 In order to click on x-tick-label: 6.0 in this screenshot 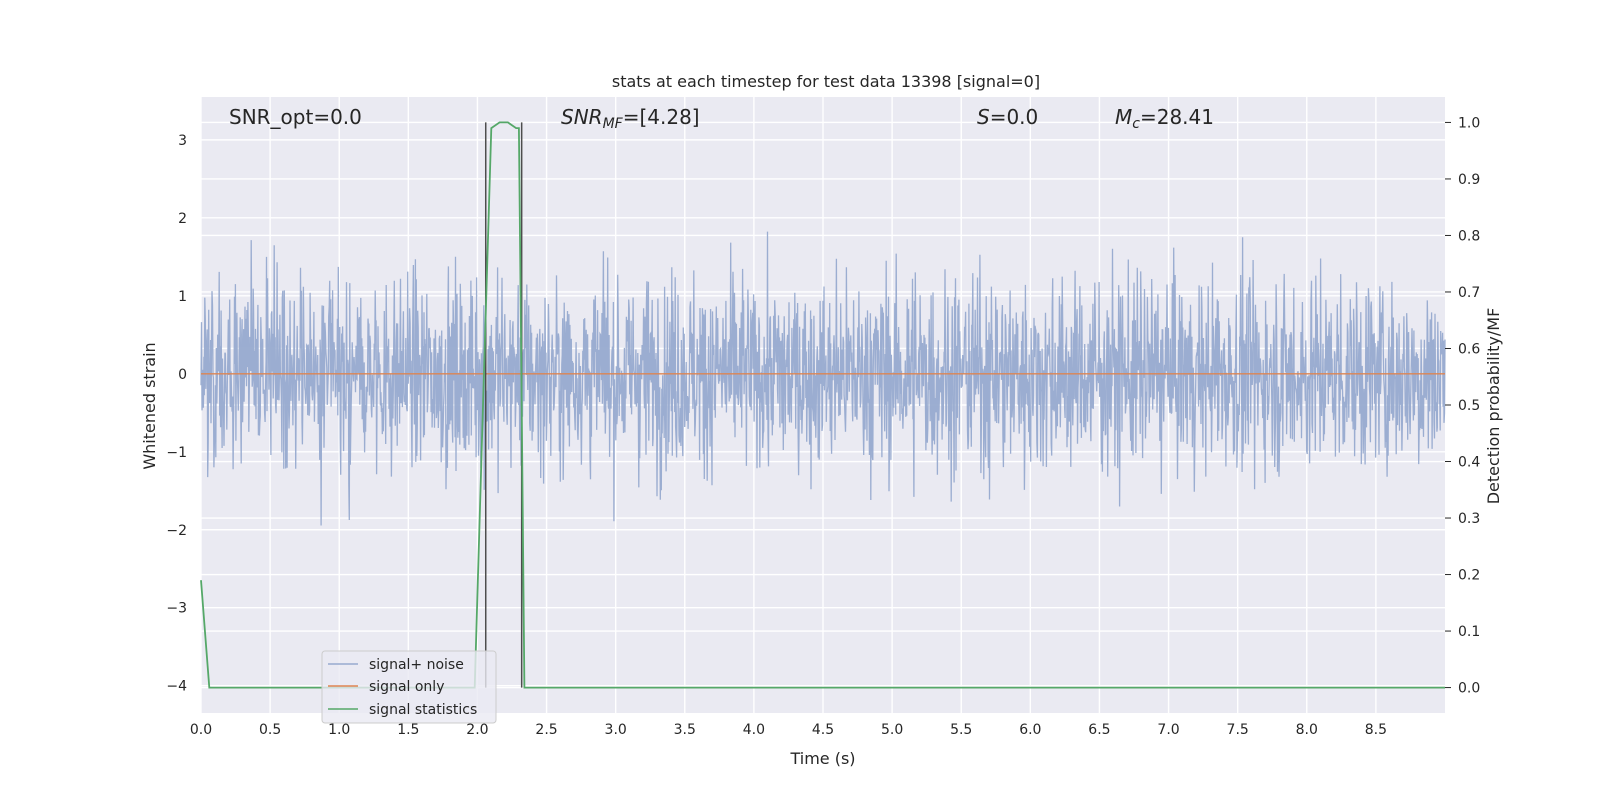, I will do `click(1030, 730)`.